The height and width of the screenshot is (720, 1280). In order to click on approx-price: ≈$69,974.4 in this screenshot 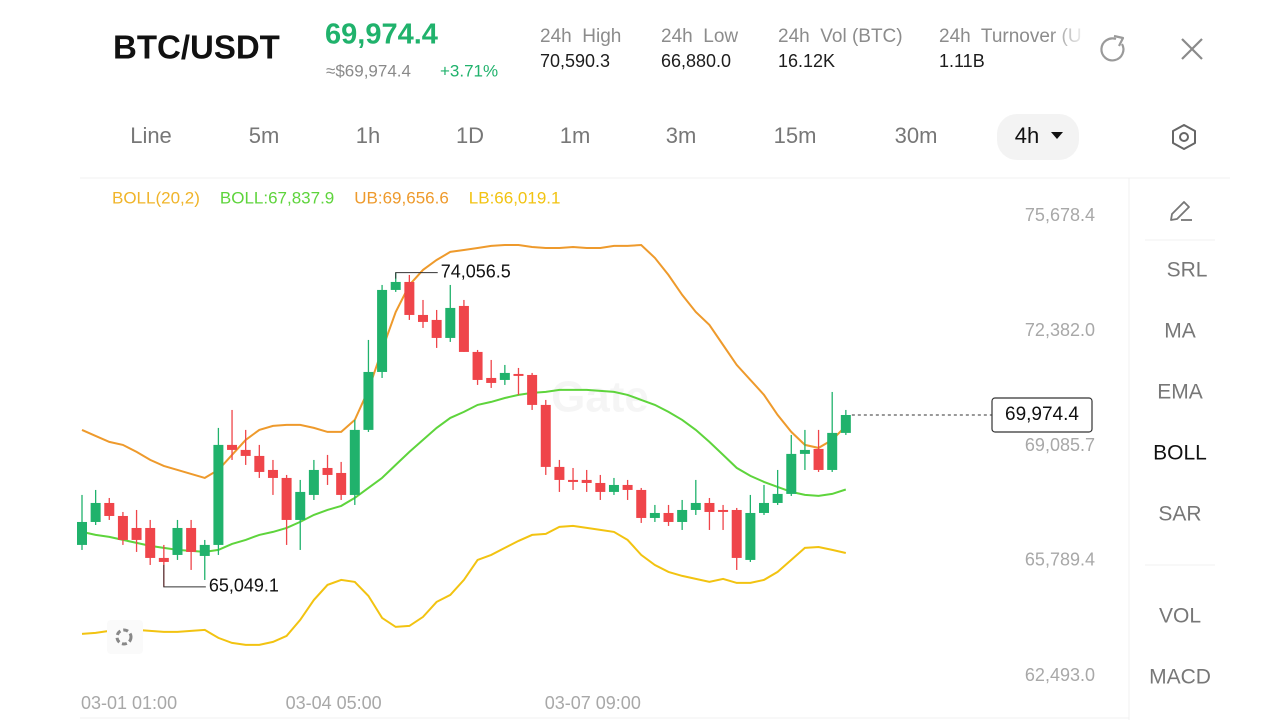, I will do `click(368, 70)`.